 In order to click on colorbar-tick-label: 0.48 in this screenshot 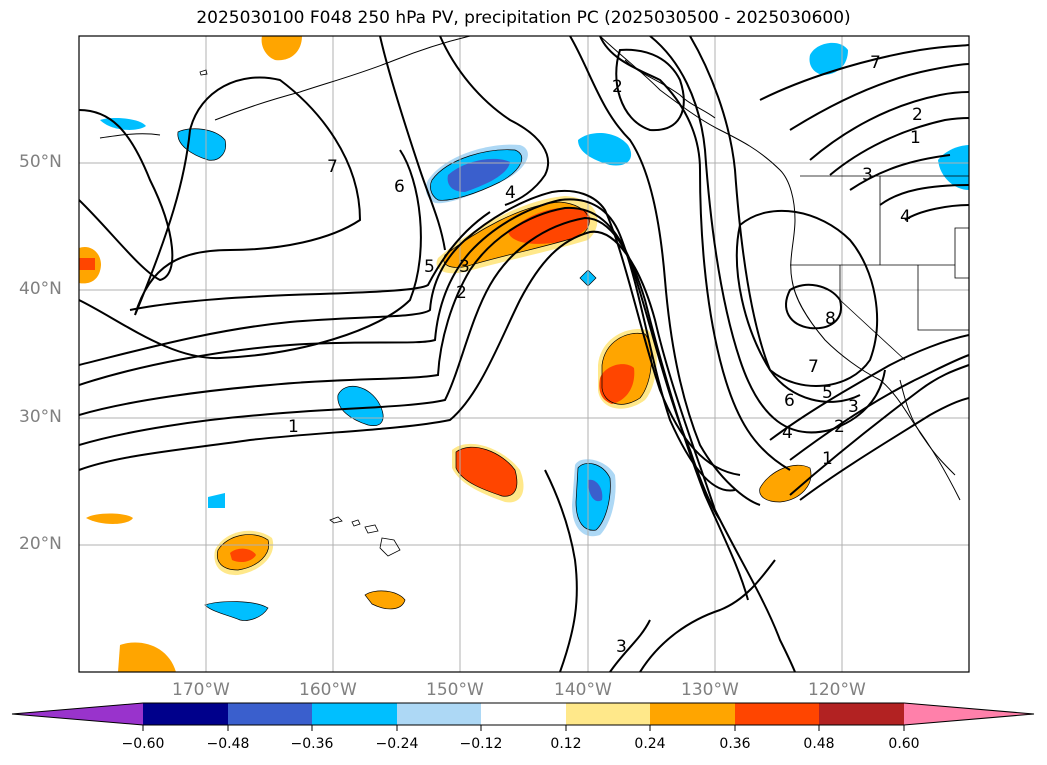, I will do `click(819, 744)`.